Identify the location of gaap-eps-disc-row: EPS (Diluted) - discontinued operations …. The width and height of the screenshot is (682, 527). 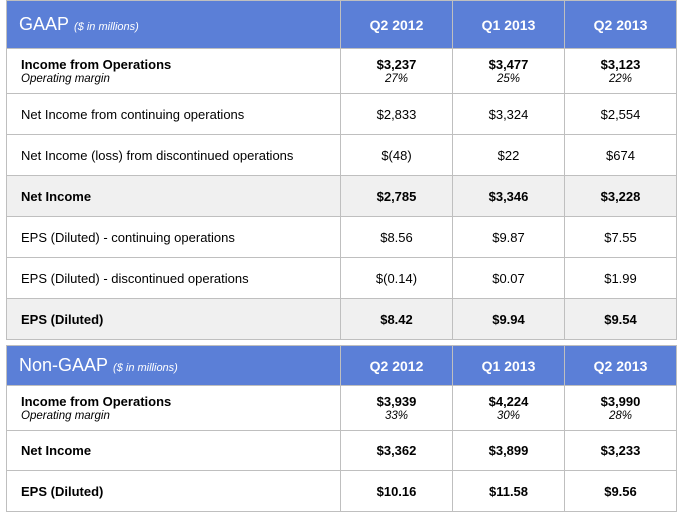
(341, 278).